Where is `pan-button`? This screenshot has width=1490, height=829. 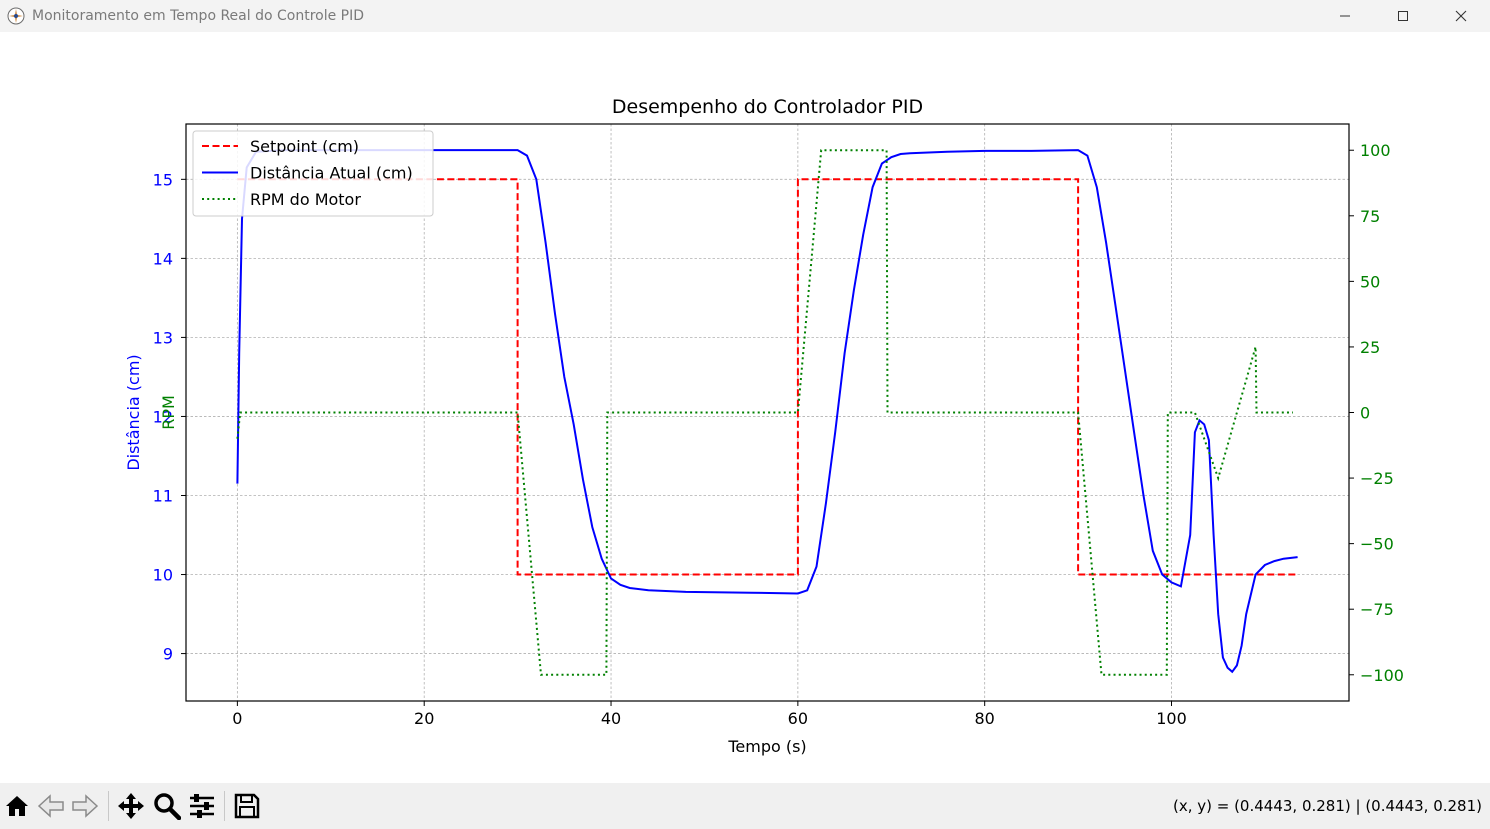
pan-button is located at coordinates (131, 806).